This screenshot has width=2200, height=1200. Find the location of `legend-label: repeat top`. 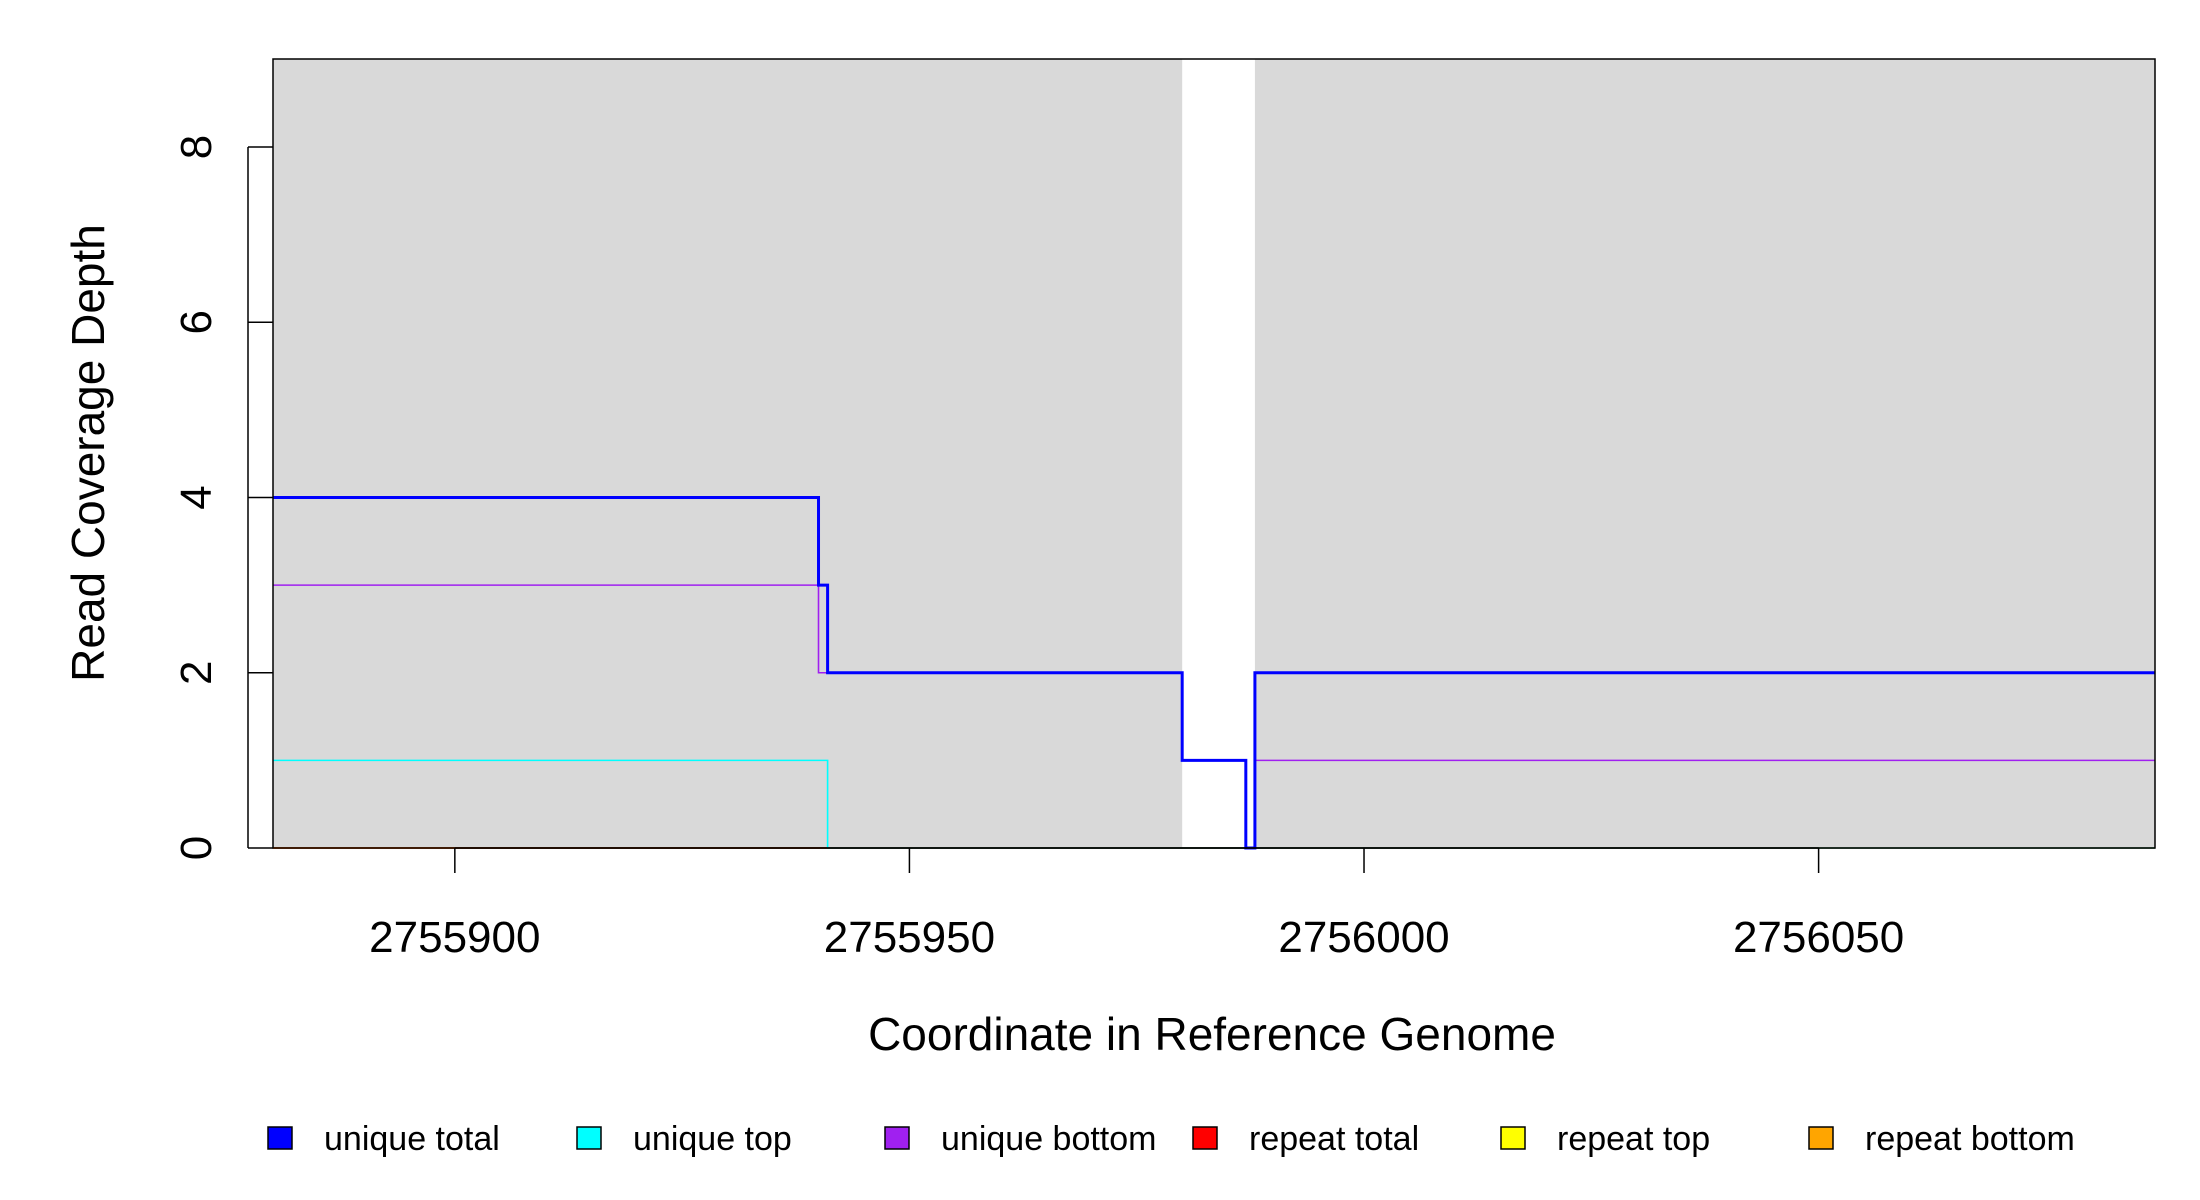

legend-label: repeat top is located at coordinates (1633, 1139).